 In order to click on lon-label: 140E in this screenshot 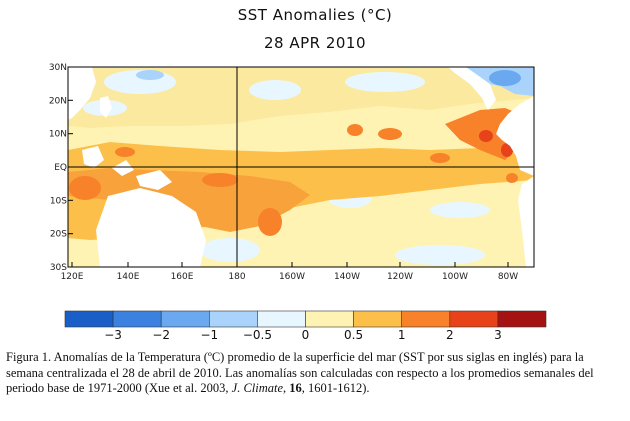, I will do `click(128, 277)`.